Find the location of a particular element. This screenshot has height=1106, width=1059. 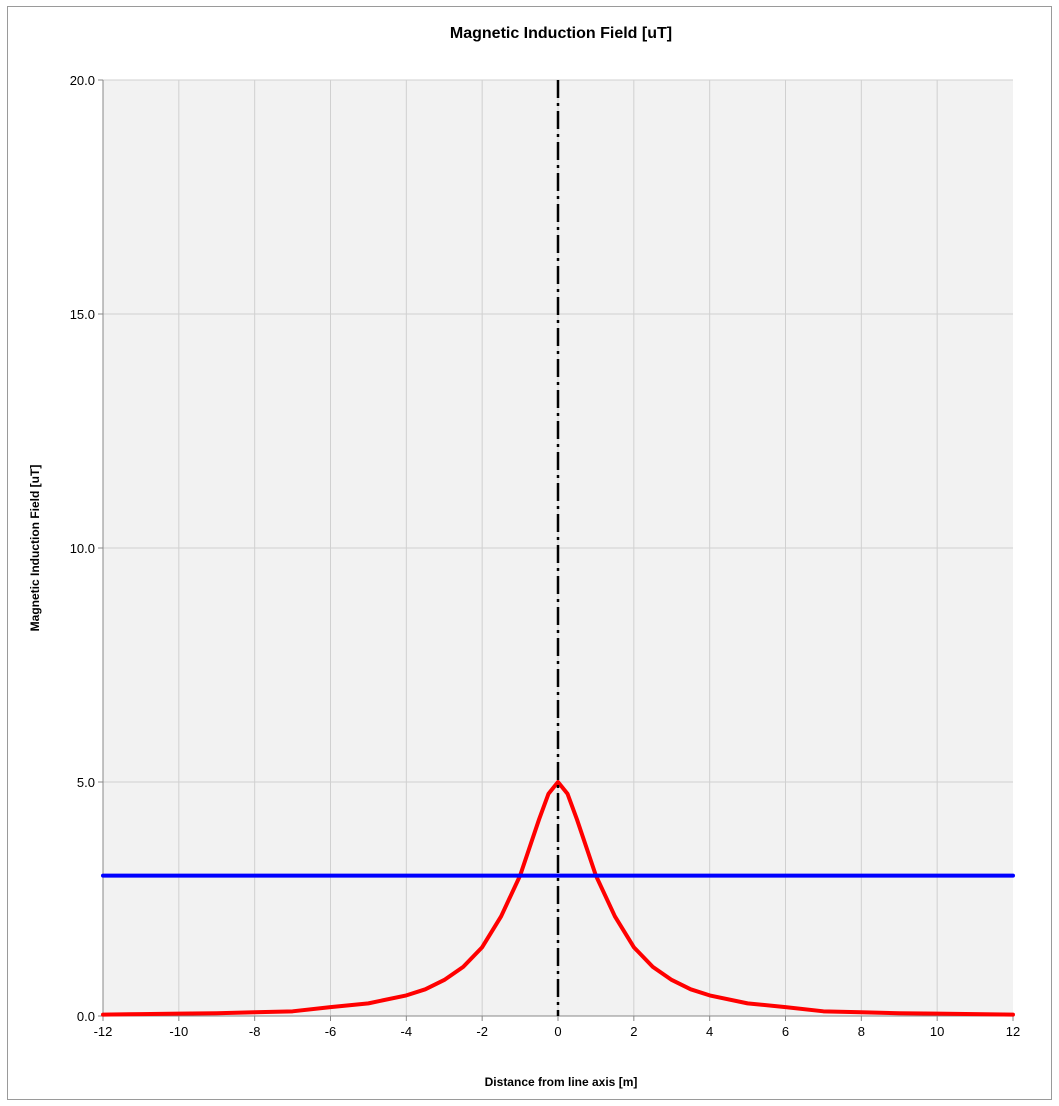

x-tick-label: -6 is located at coordinates (331, 1031).